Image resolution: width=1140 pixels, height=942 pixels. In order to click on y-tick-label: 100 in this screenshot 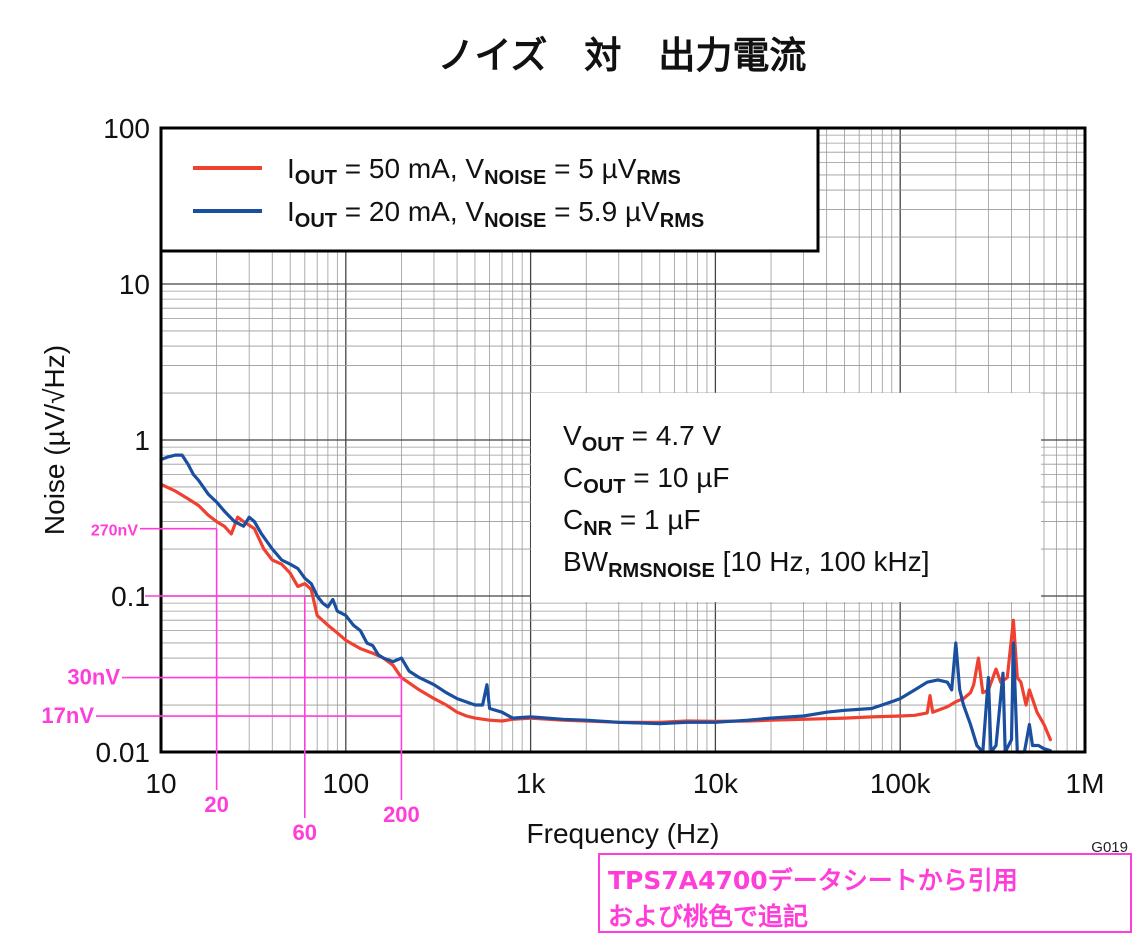, I will do `click(126, 128)`.